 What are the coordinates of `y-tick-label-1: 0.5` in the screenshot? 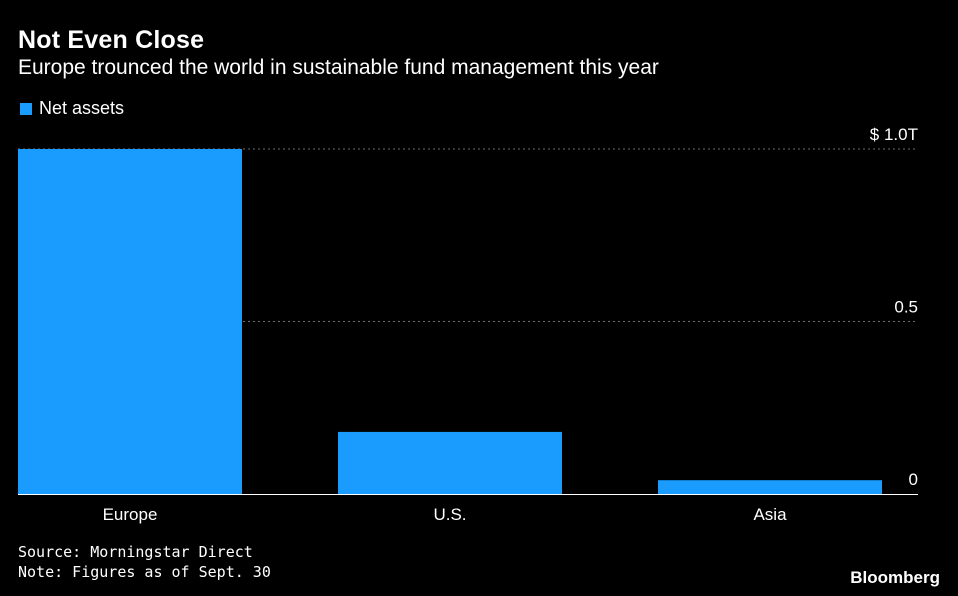 It's located at (906, 307).